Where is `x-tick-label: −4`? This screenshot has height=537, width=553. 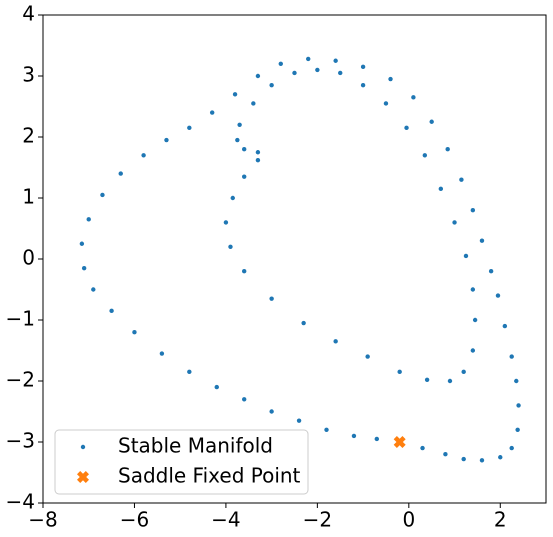
x-tick-label: −4 is located at coordinates (225, 520).